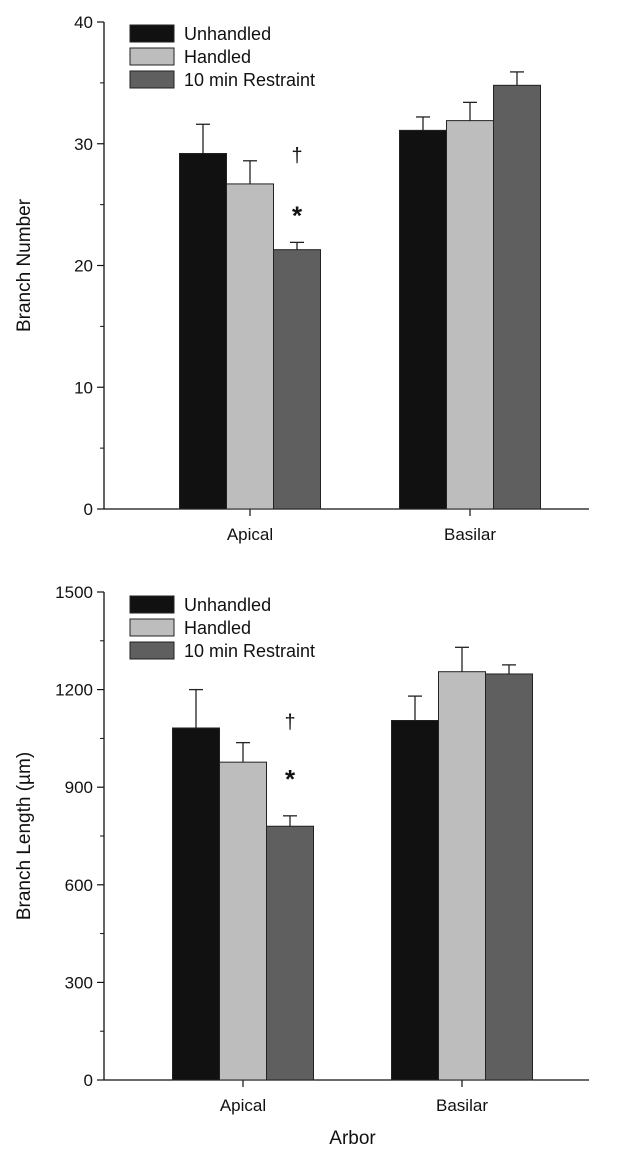 This screenshot has width=617, height=1151. Describe the element at coordinates (352, 1138) in the screenshot. I see `x-axis-title: Arbor` at that location.